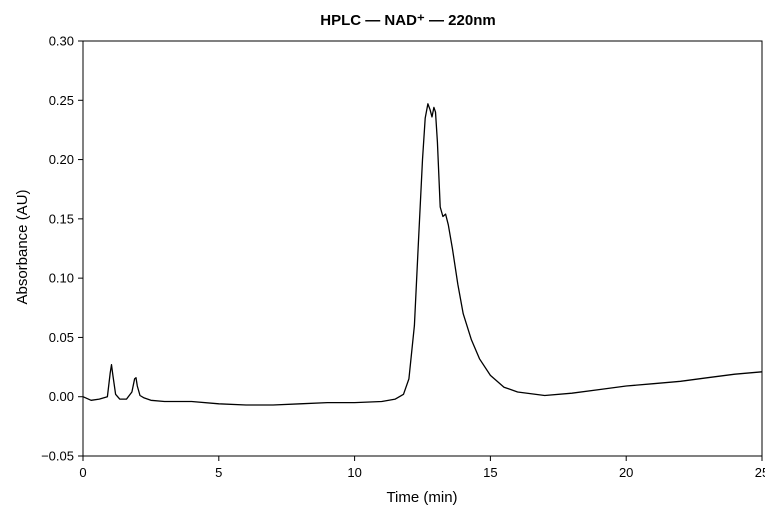 The image size is (765, 513). Describe the element at coordinates (421, 497) in the screenshot. I see `x-axis-label: Time (min)` at that location.